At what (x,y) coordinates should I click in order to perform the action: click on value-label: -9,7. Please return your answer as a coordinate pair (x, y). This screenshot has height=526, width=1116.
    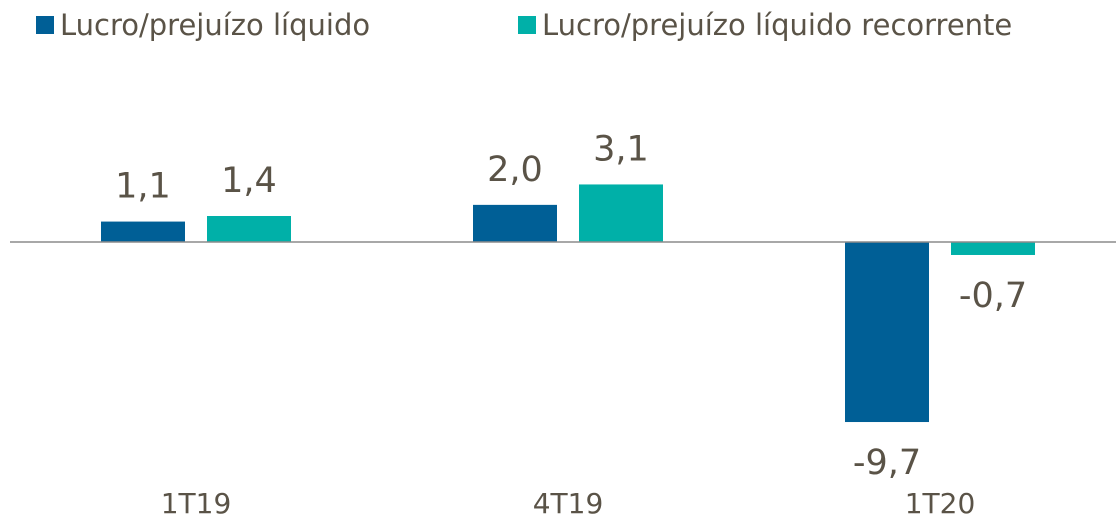
    Looking at the image, I should click on (887, 463).